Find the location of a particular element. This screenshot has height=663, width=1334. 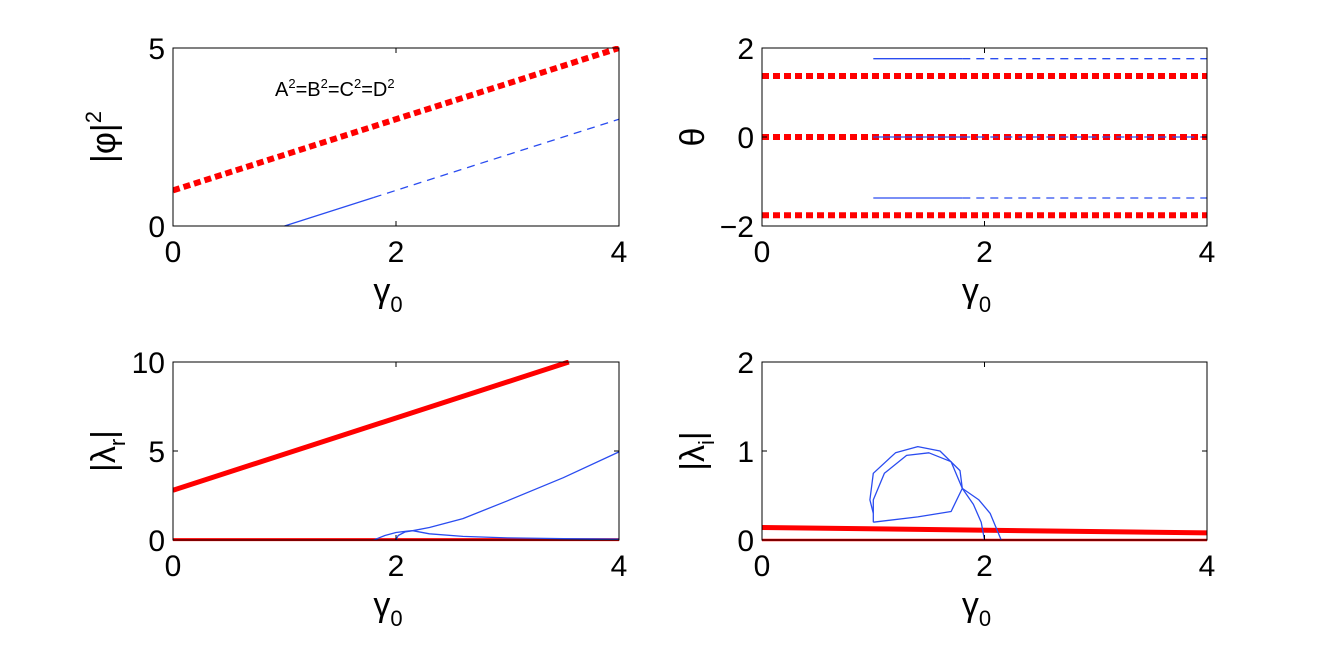

y-axis-label: |φ|2 is located at coordinates (102, 137).